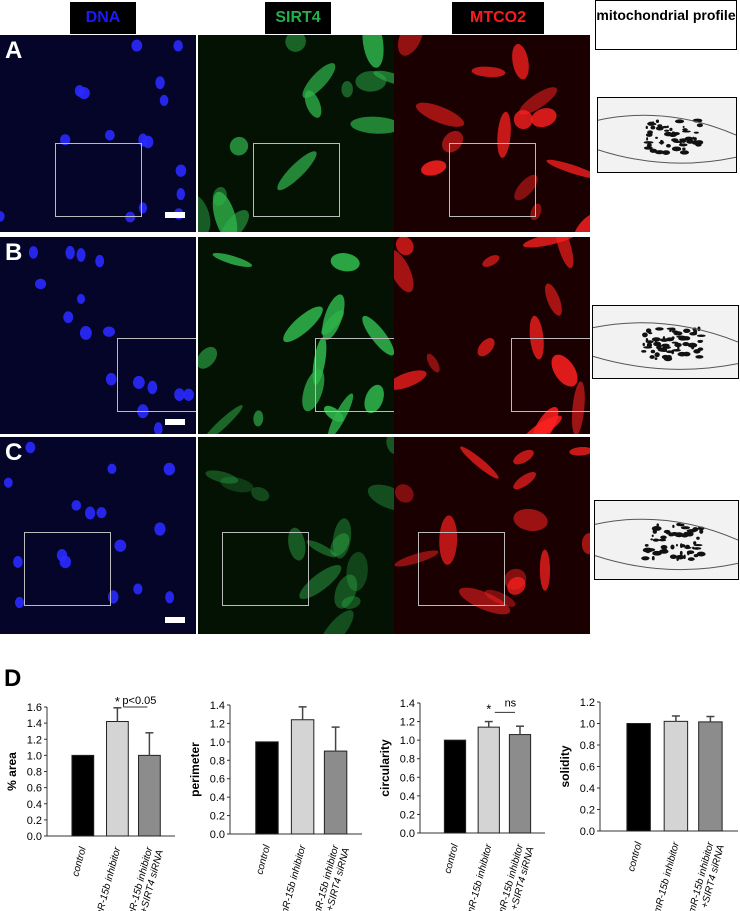 This screenshot has height=911, width=740. Describe the element at coordinates (565, 766) in the screenshot. I see `y-axis-label: solidity` at that location.